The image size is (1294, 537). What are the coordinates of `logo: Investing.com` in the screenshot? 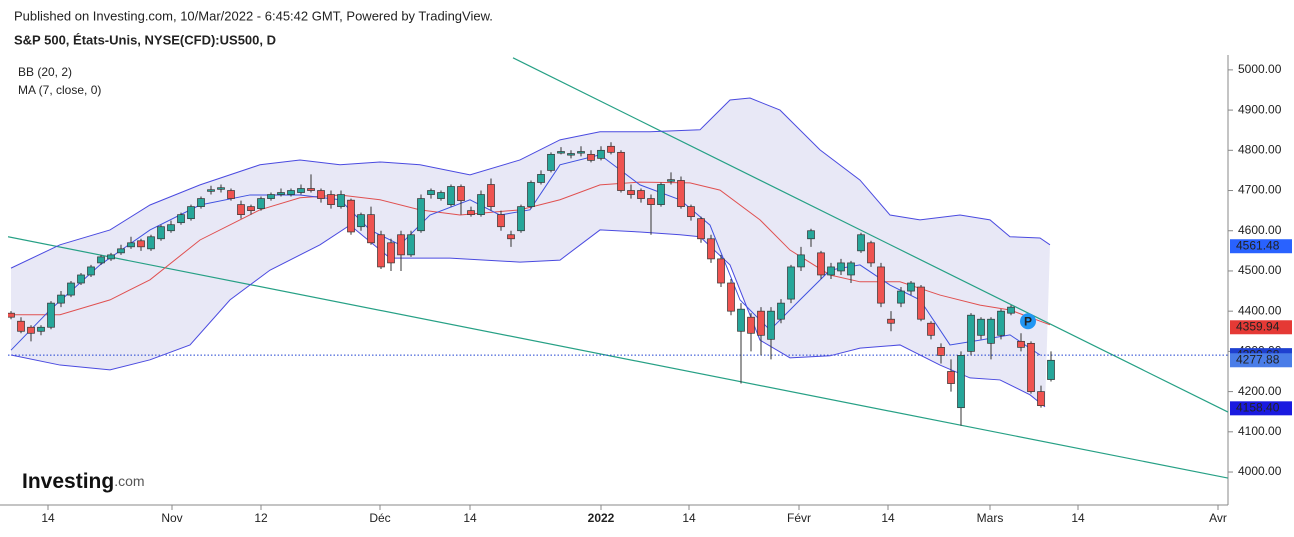 It's located at (83, 481).